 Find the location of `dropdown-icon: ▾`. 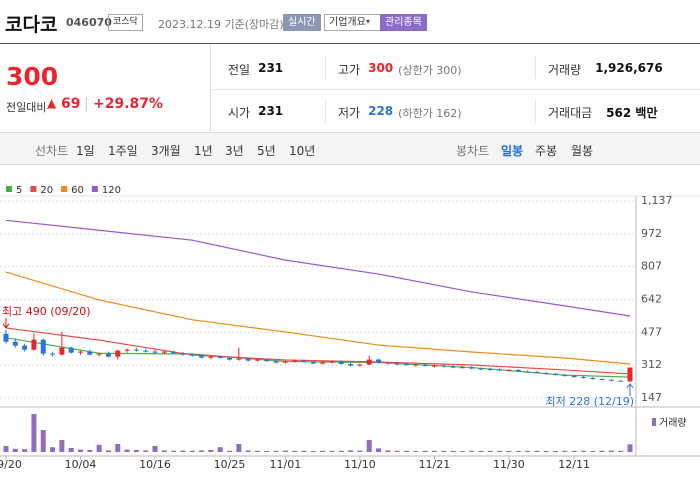

dropdown-icon: ▾ is located at coordinates (368, 21).